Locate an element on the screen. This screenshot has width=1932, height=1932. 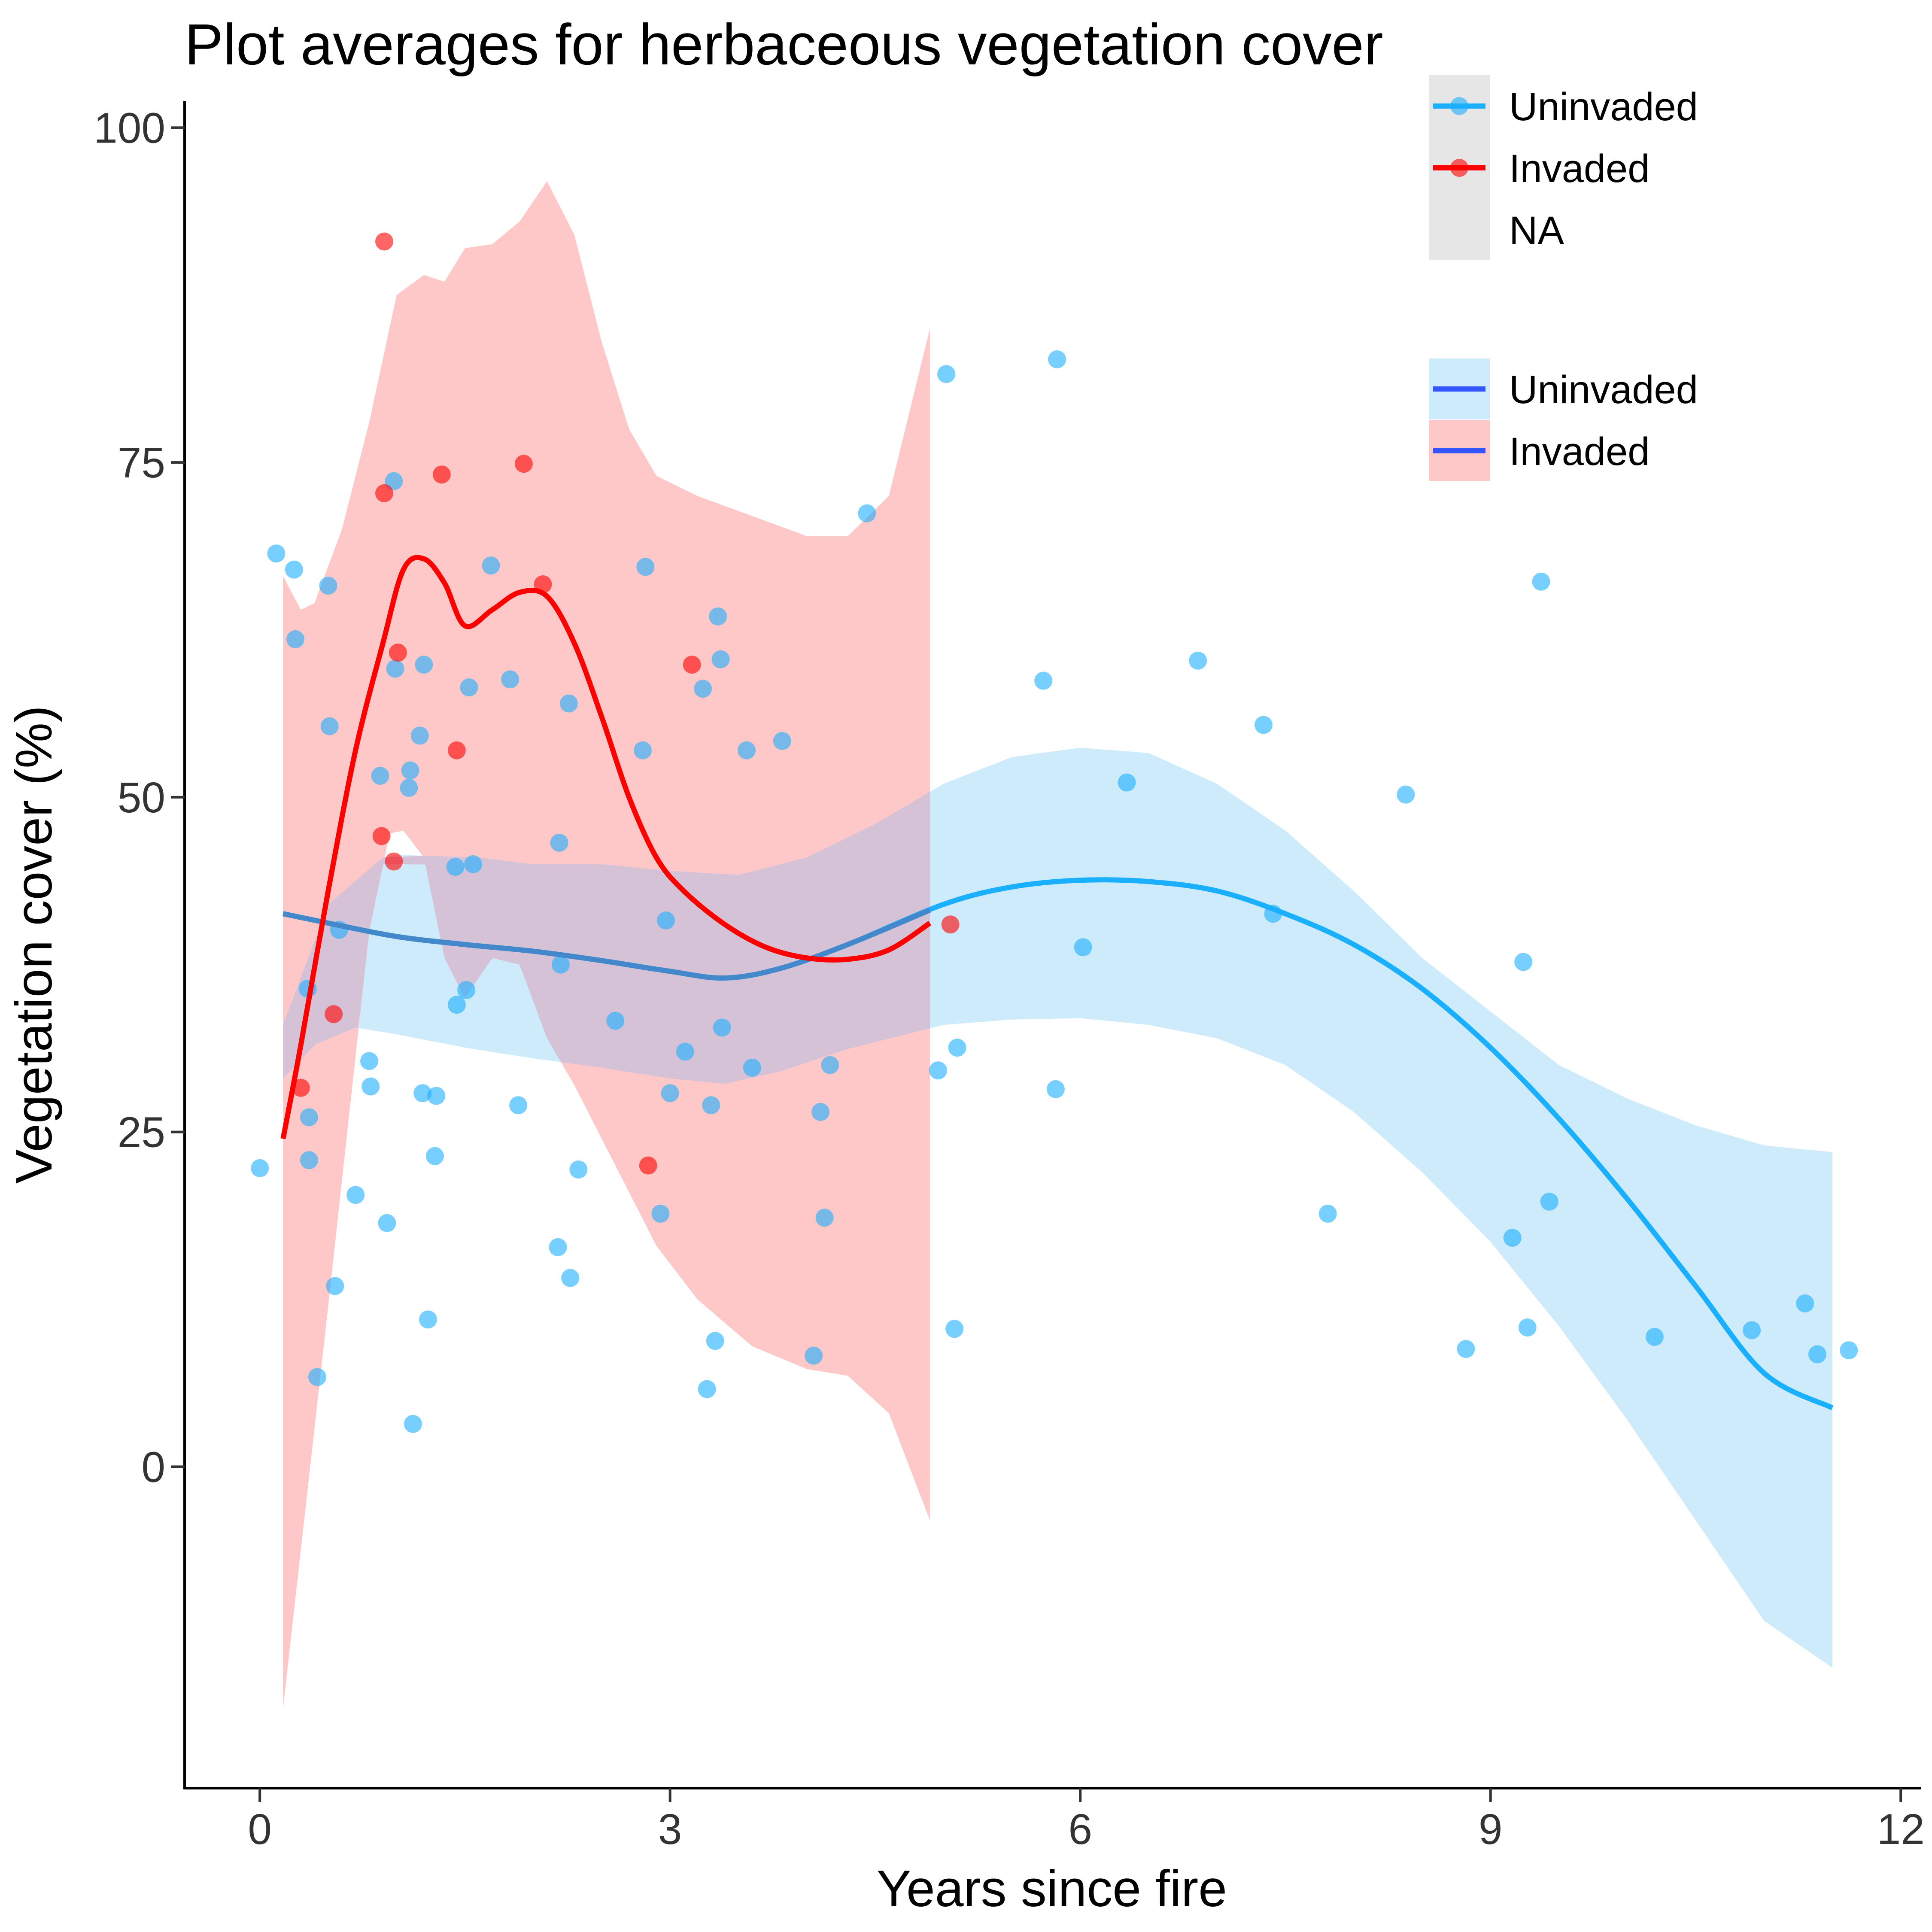
x-tick-label: 0 is located at coordinates (260, 1829).